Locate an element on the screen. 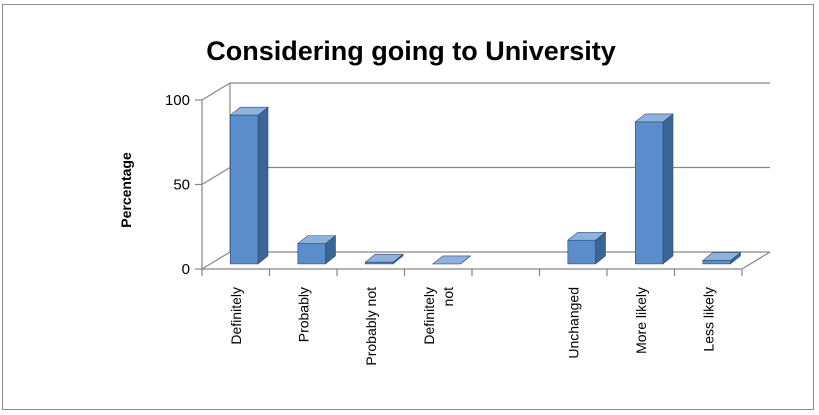 This screenshot has width=819, height=415. category-label: Less likely is located at coordinates (708, 319).